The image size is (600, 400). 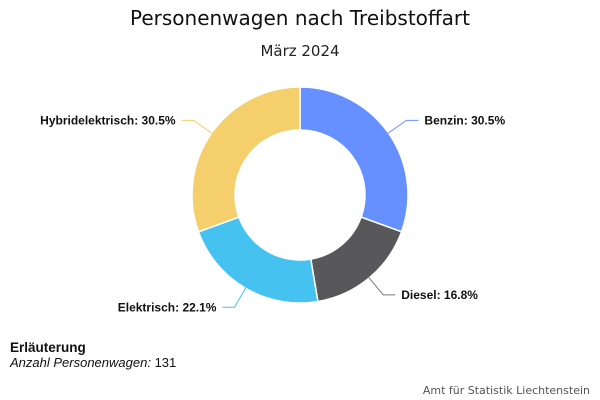 What do you see at coordinates (464, 120) in the screenshot?
I see `data-label-benzin: Benzin: 30.5%` at bounding box center [464, 120].